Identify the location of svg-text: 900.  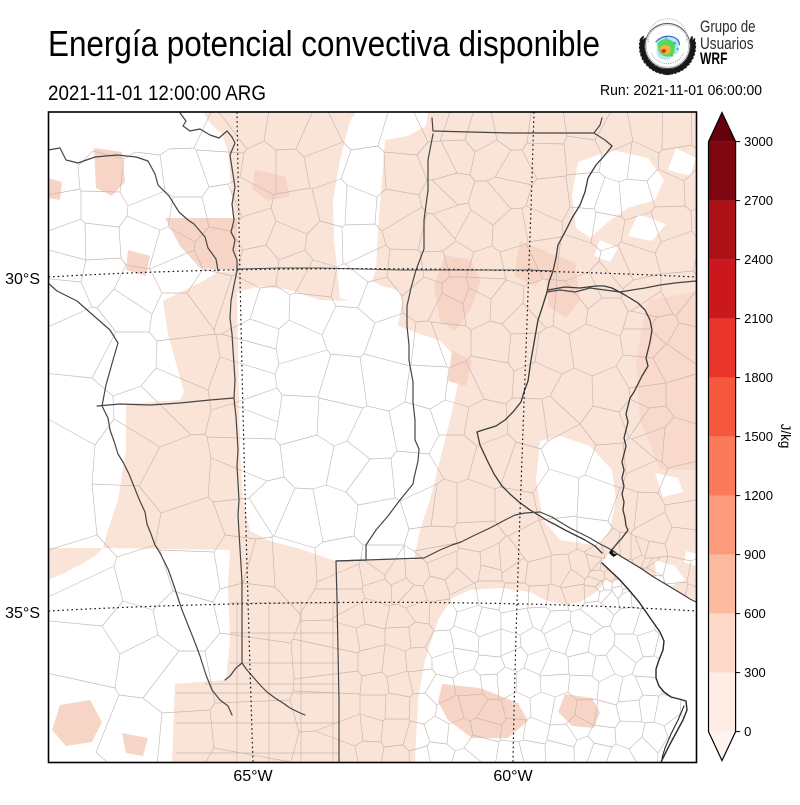
(755, 554).